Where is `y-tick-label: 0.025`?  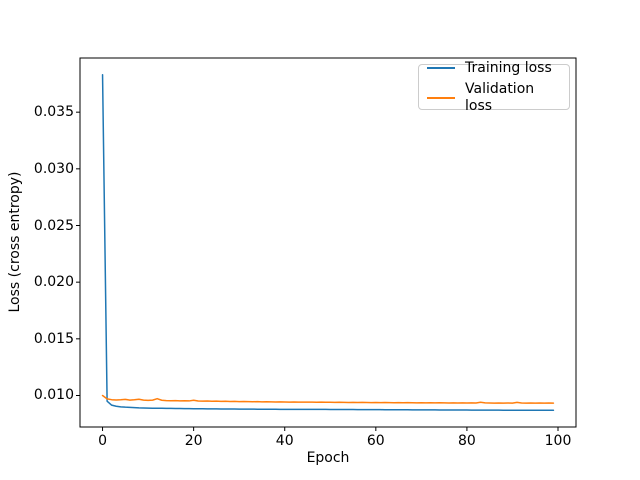 y-tick-label: 0.025 is located at coordinates (53, 225).